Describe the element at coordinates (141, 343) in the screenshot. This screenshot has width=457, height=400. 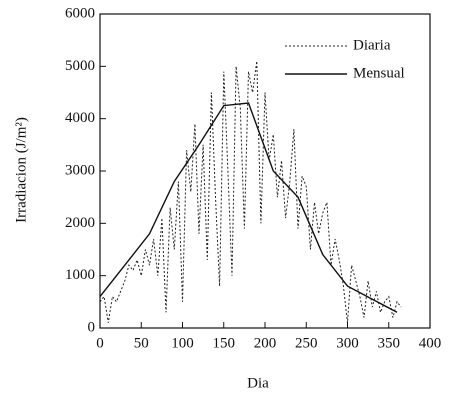
I see `x-tick-label: 50` at that location.